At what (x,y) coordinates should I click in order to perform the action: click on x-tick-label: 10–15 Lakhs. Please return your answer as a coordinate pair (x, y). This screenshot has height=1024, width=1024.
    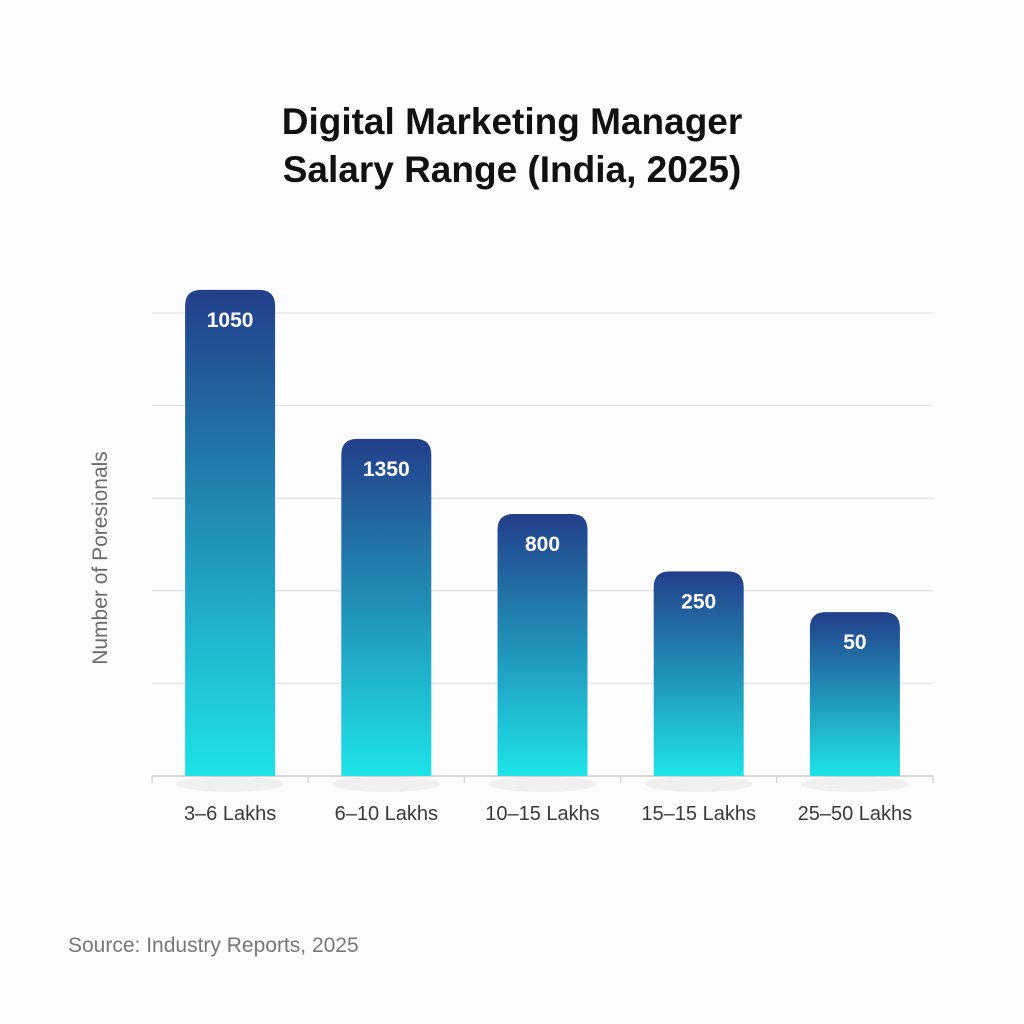
    Looking at the image, I should click on (542, 814).